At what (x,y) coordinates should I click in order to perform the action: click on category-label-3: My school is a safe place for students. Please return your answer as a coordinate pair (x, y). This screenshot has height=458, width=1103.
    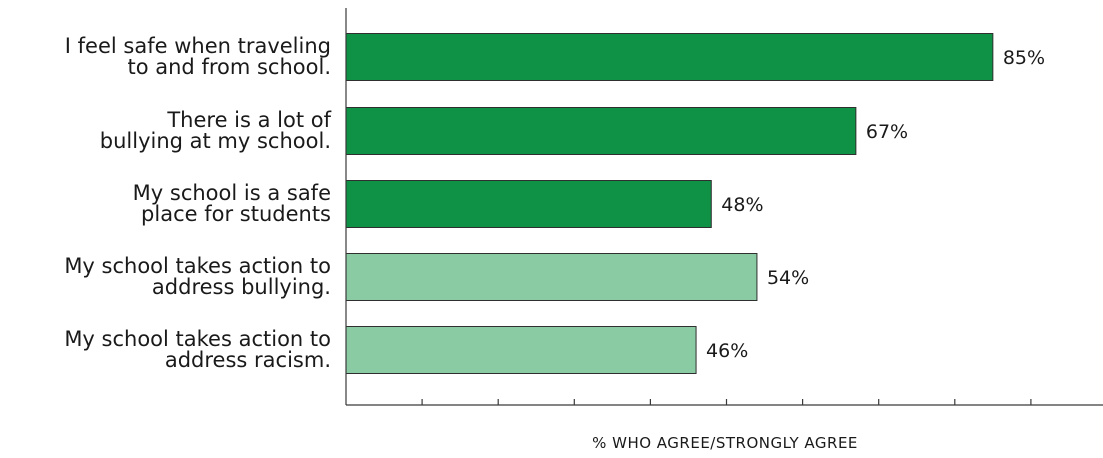
    Looking at the image, I should click on (232, 203).